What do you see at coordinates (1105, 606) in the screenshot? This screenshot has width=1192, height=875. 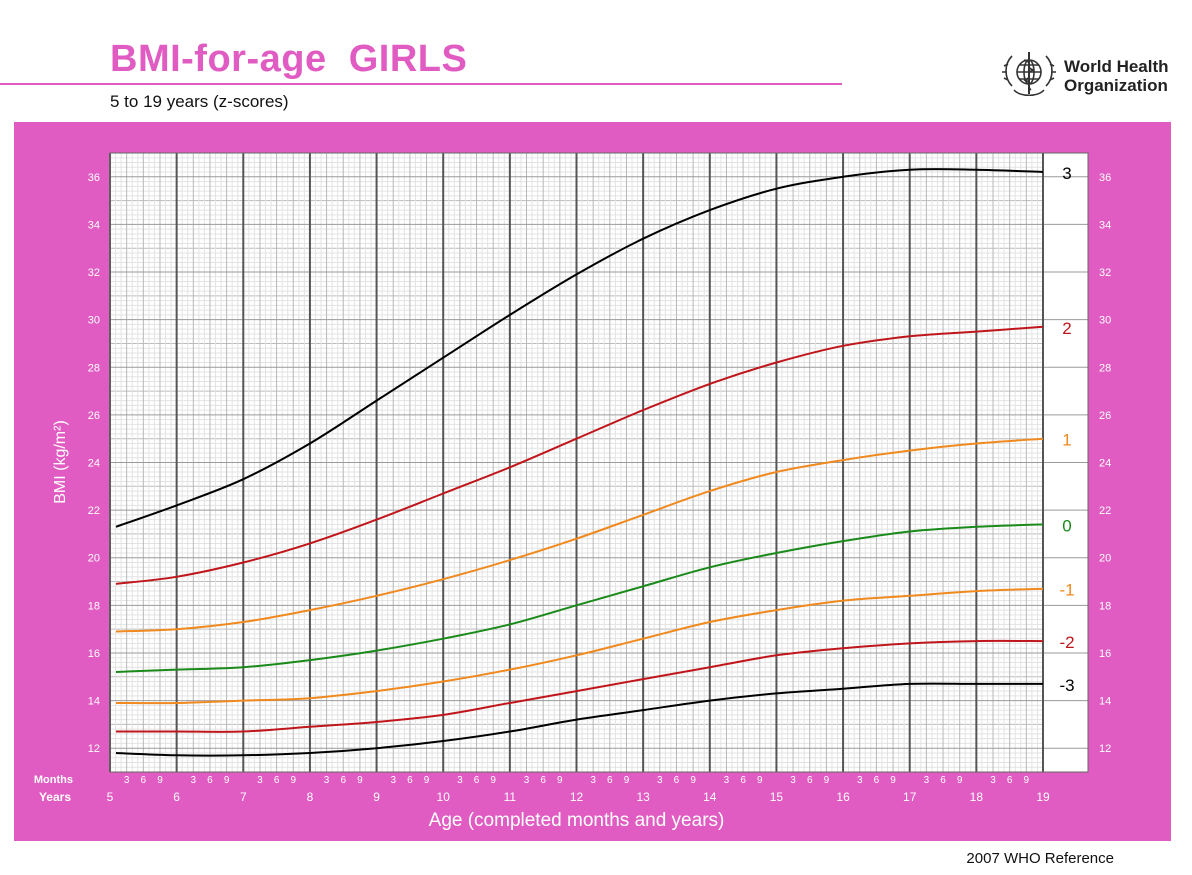 I see `y-tick-label-right: 18` at bounding box center [1105, 606].